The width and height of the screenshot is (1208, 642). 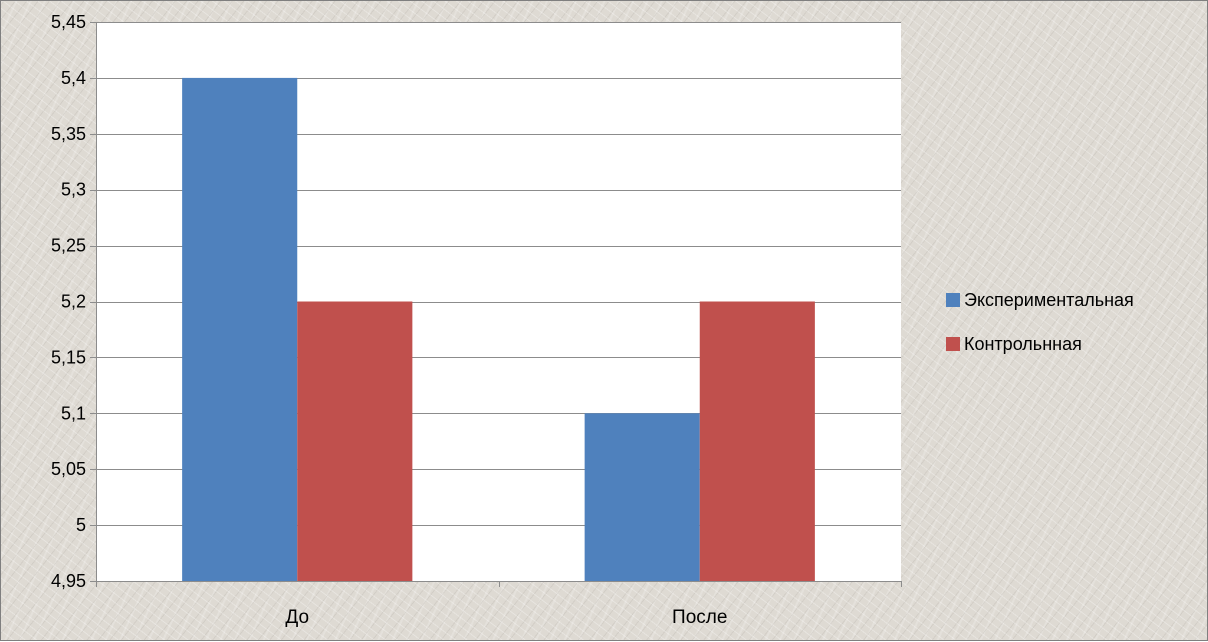 What do you see at coordinates (73, 413) in the screenshot?
I see `y-tick-label: 5,1` at bounding box center [73, 413].